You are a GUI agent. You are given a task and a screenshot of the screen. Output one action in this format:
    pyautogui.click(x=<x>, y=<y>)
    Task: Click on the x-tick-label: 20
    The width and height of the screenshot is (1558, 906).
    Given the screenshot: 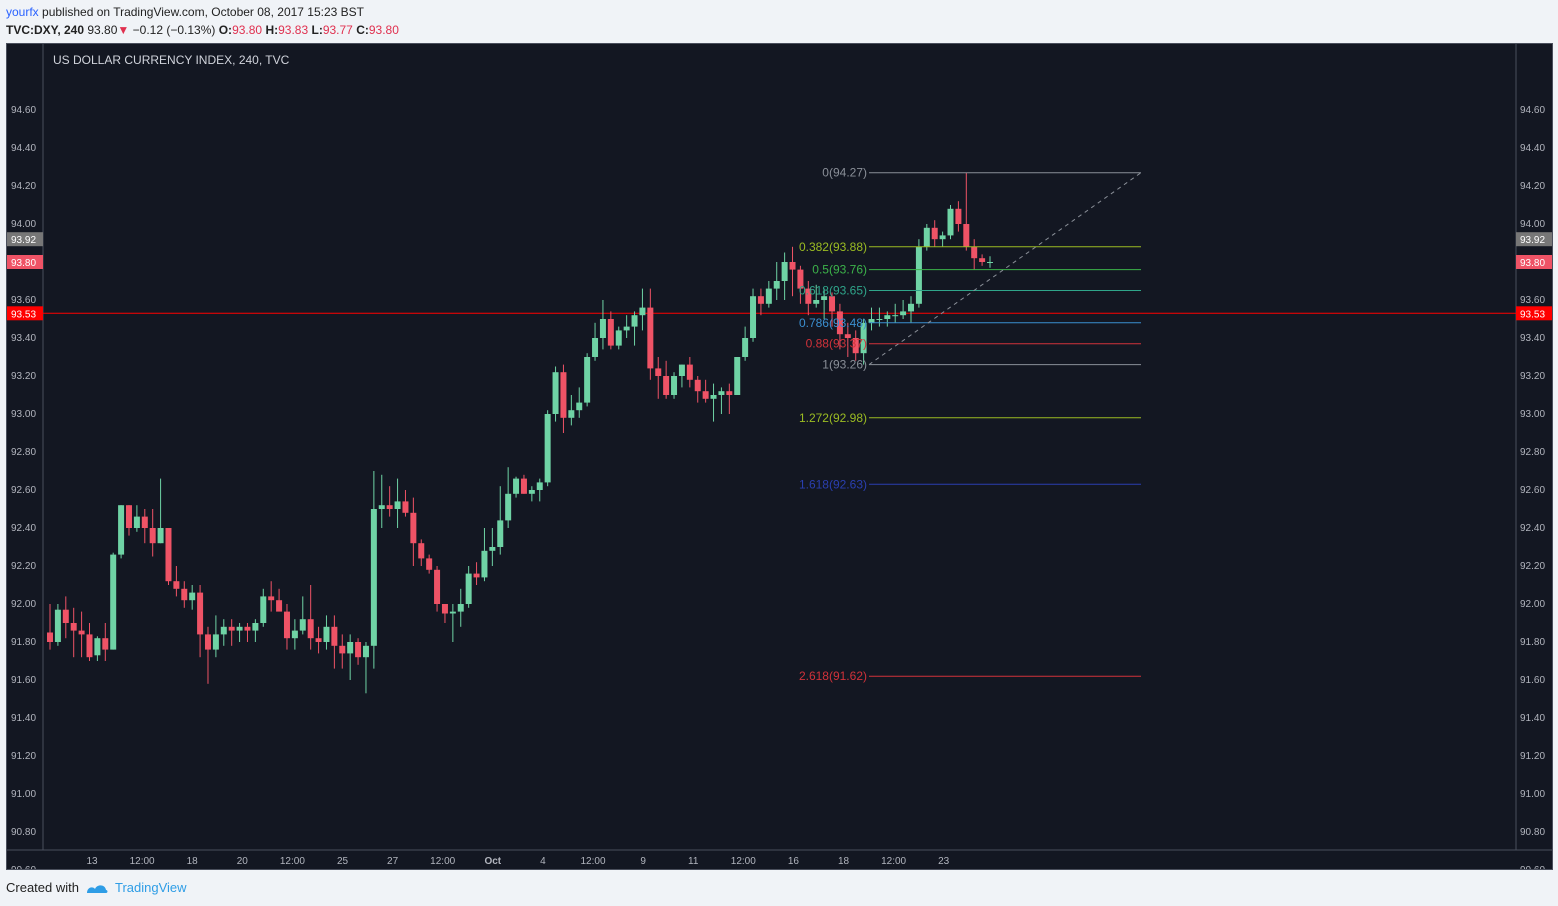 What is the action you would take?
    pyautogui.click(x=243, y=861)
    